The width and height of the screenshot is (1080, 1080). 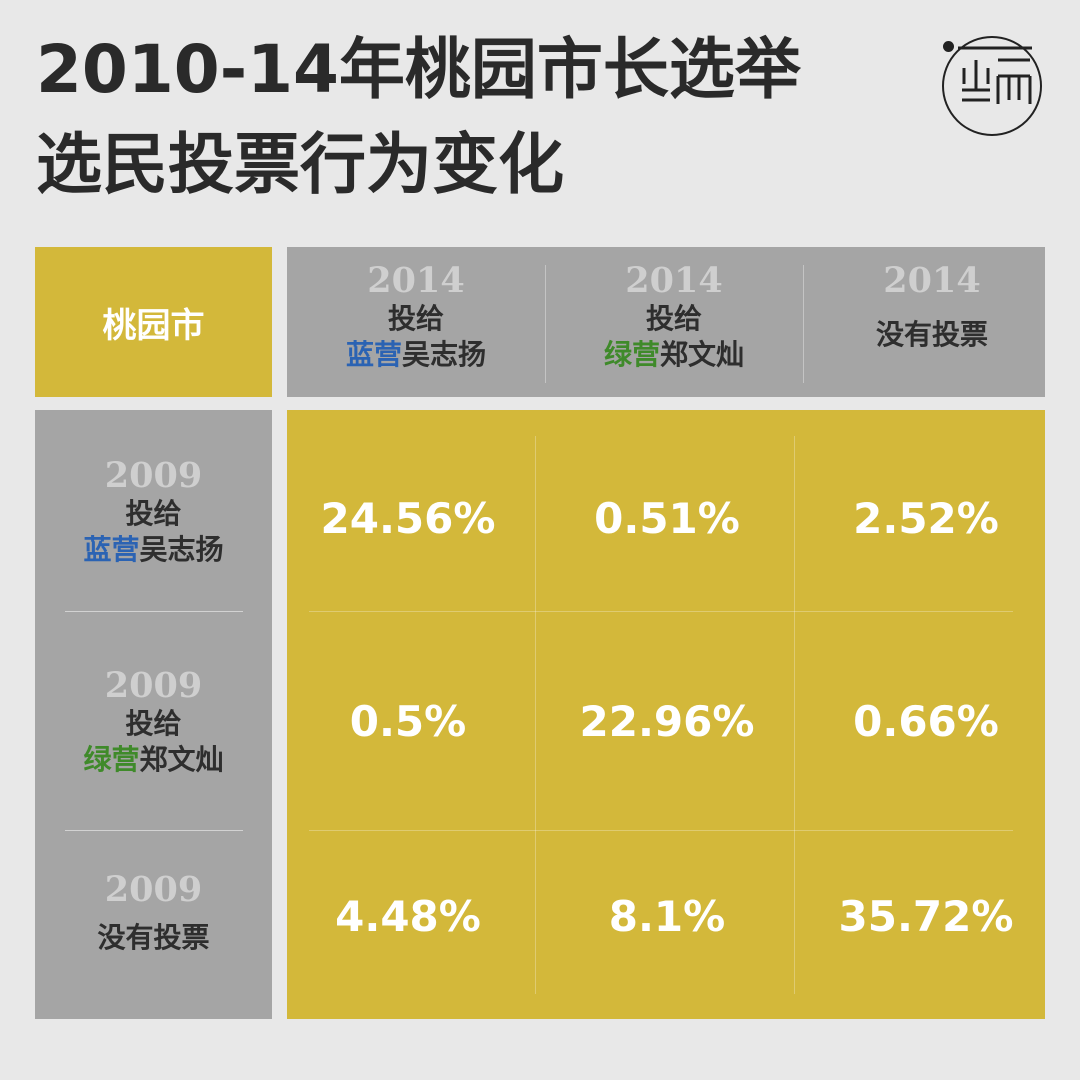 I want to click on row-header-3-caption: 没有投票, so click(x=153, y=937).